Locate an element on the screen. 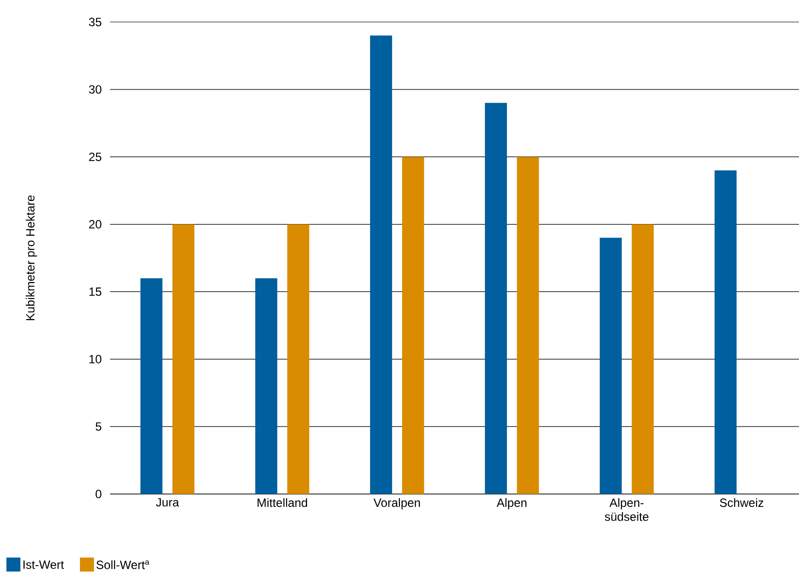 The width and height of the screenshot is (799, 581). y-tick-label: 0 is located at coordinates (99, 494).